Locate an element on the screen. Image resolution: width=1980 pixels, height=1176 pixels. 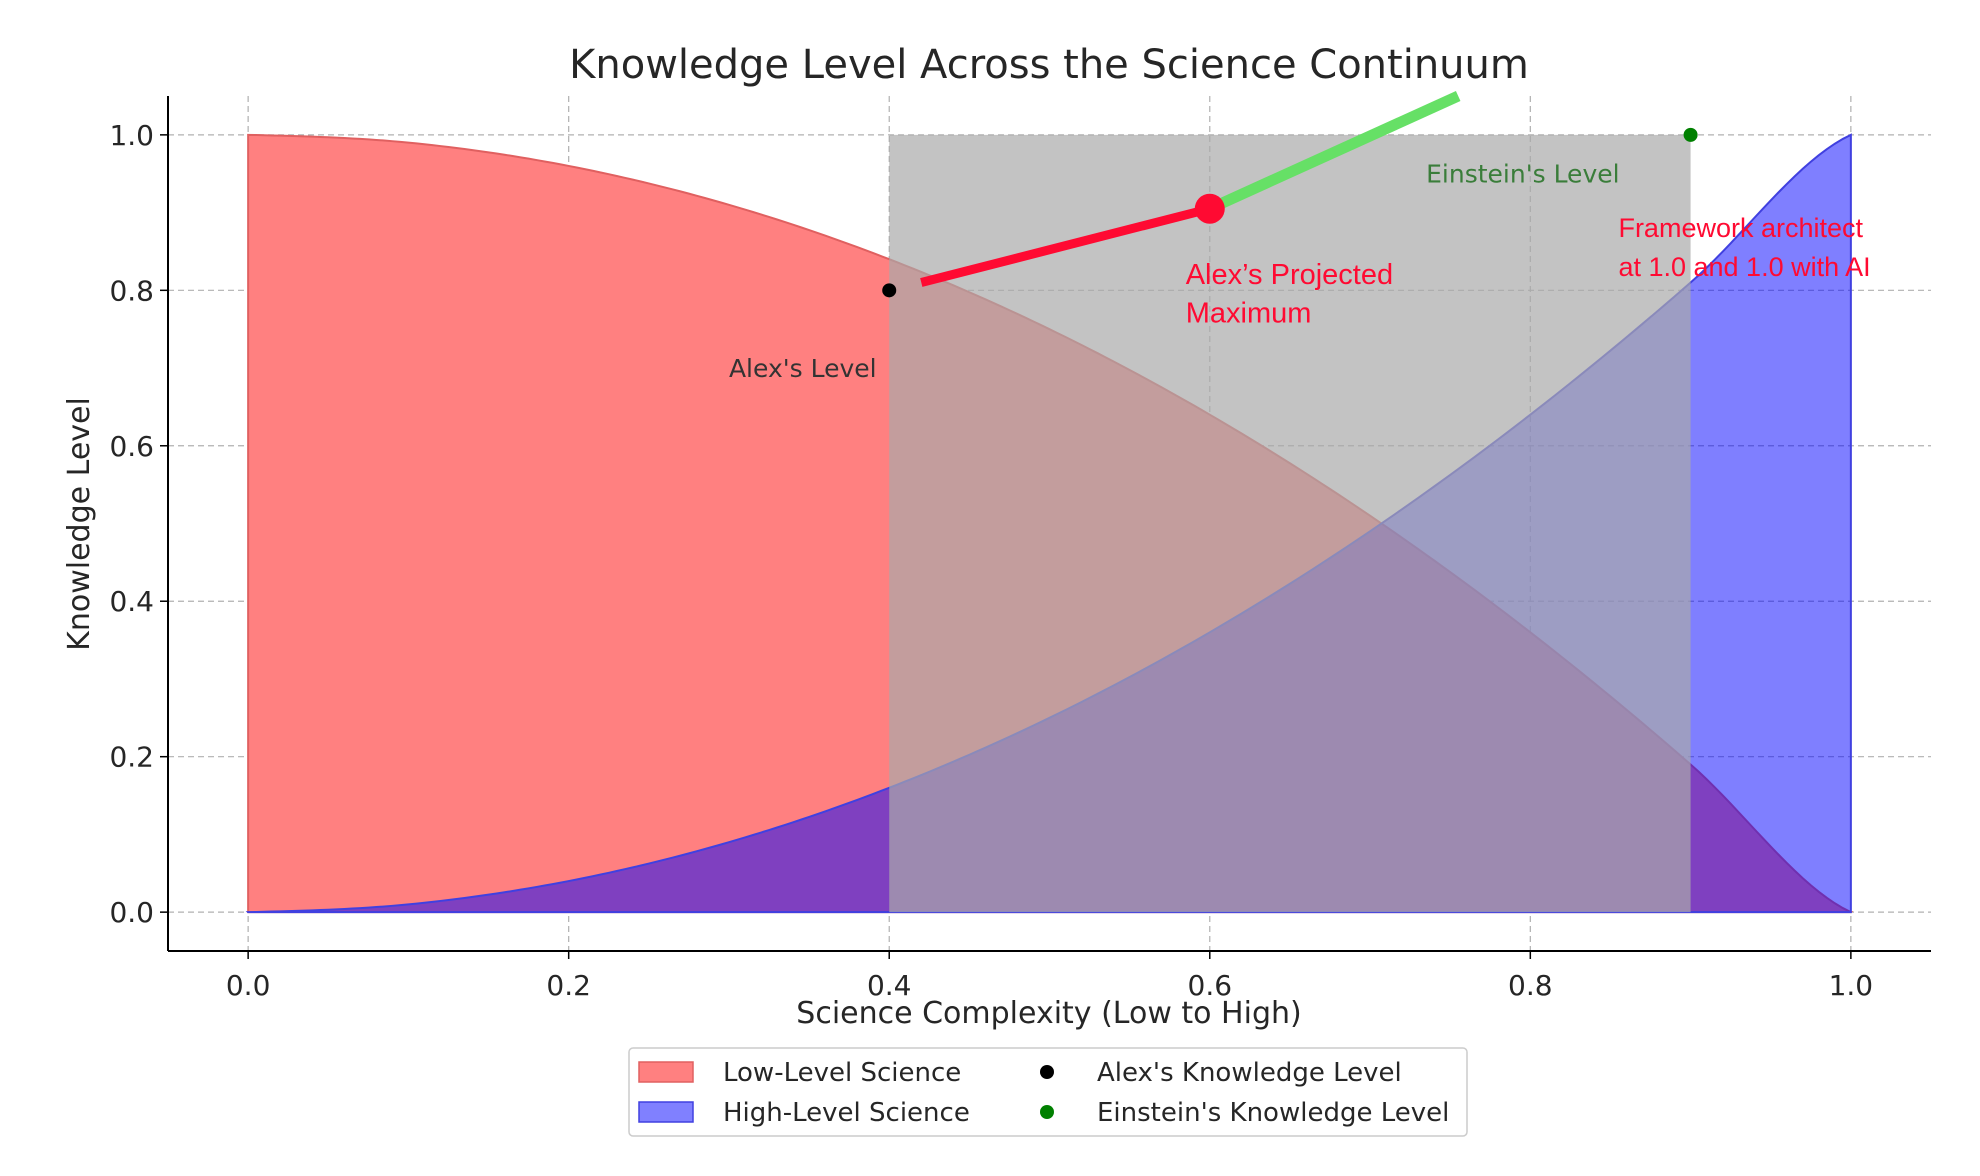
x-tick-label-1: 0.2 is located at coordinates (568, 985).